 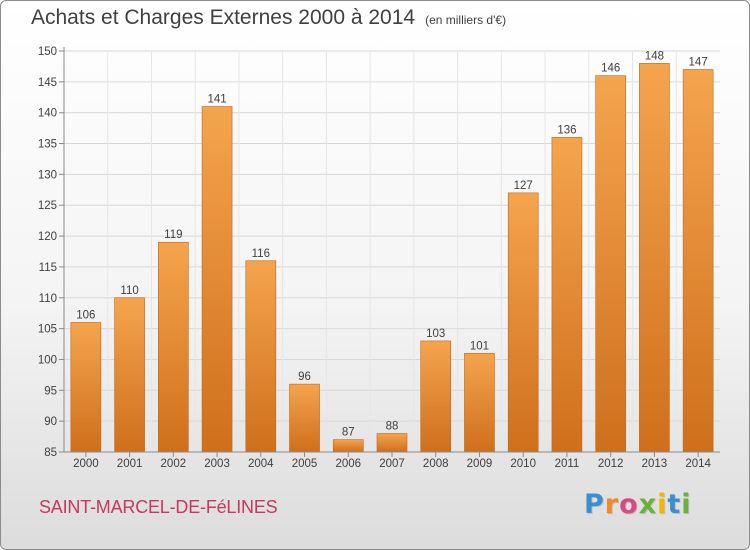 I want to click on data-label: 87, so click(x=348, y=433).